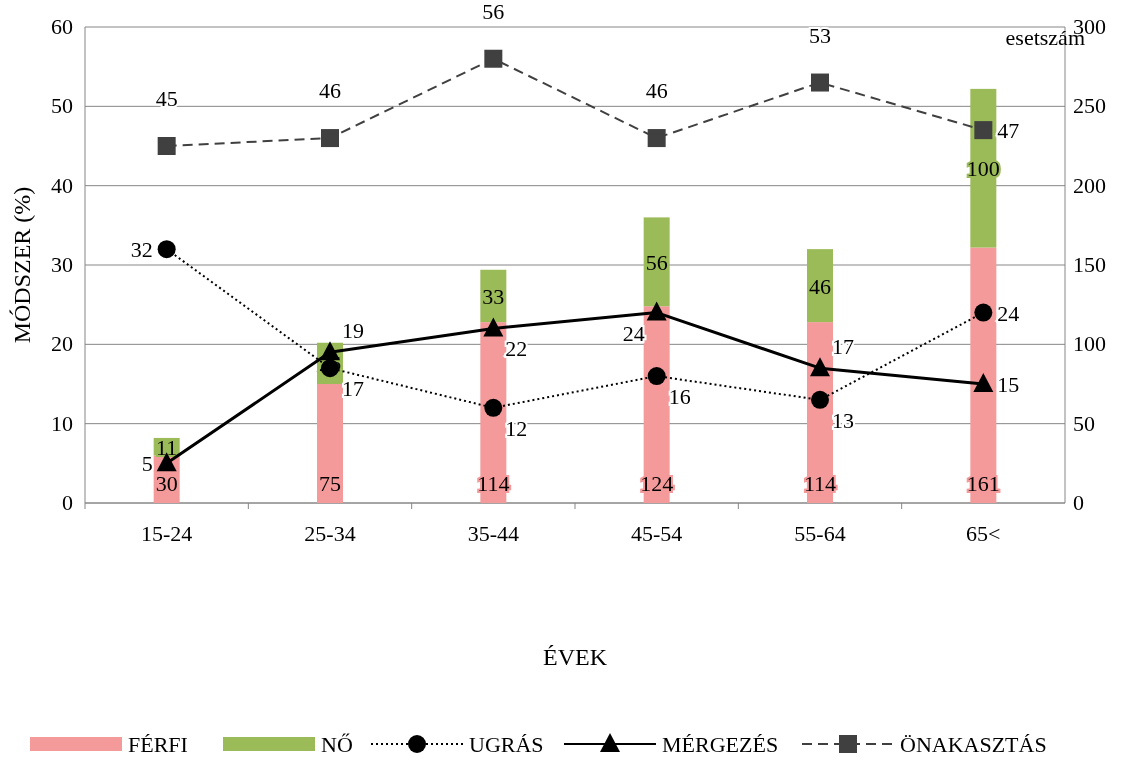 The width and height of the screenshot is (1135, 761). Describe the element at coordinates (983, 483) in the screenshot. I see `data-label: 161` at that location.